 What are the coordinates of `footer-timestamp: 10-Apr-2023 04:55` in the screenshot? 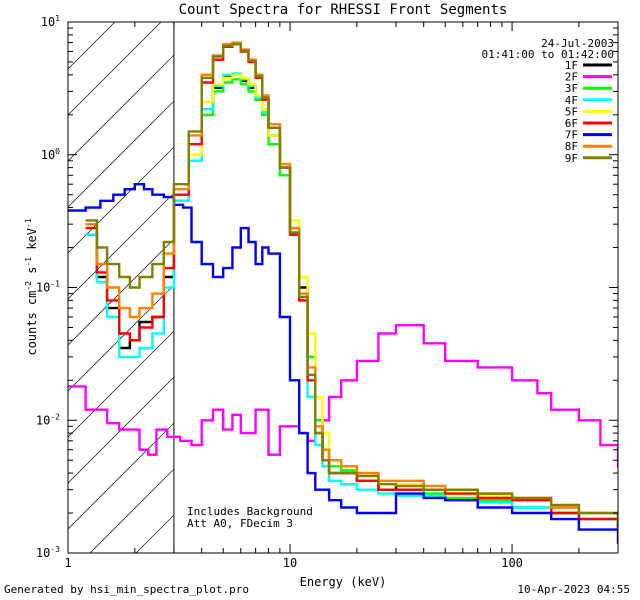 It's located at (573, 589).